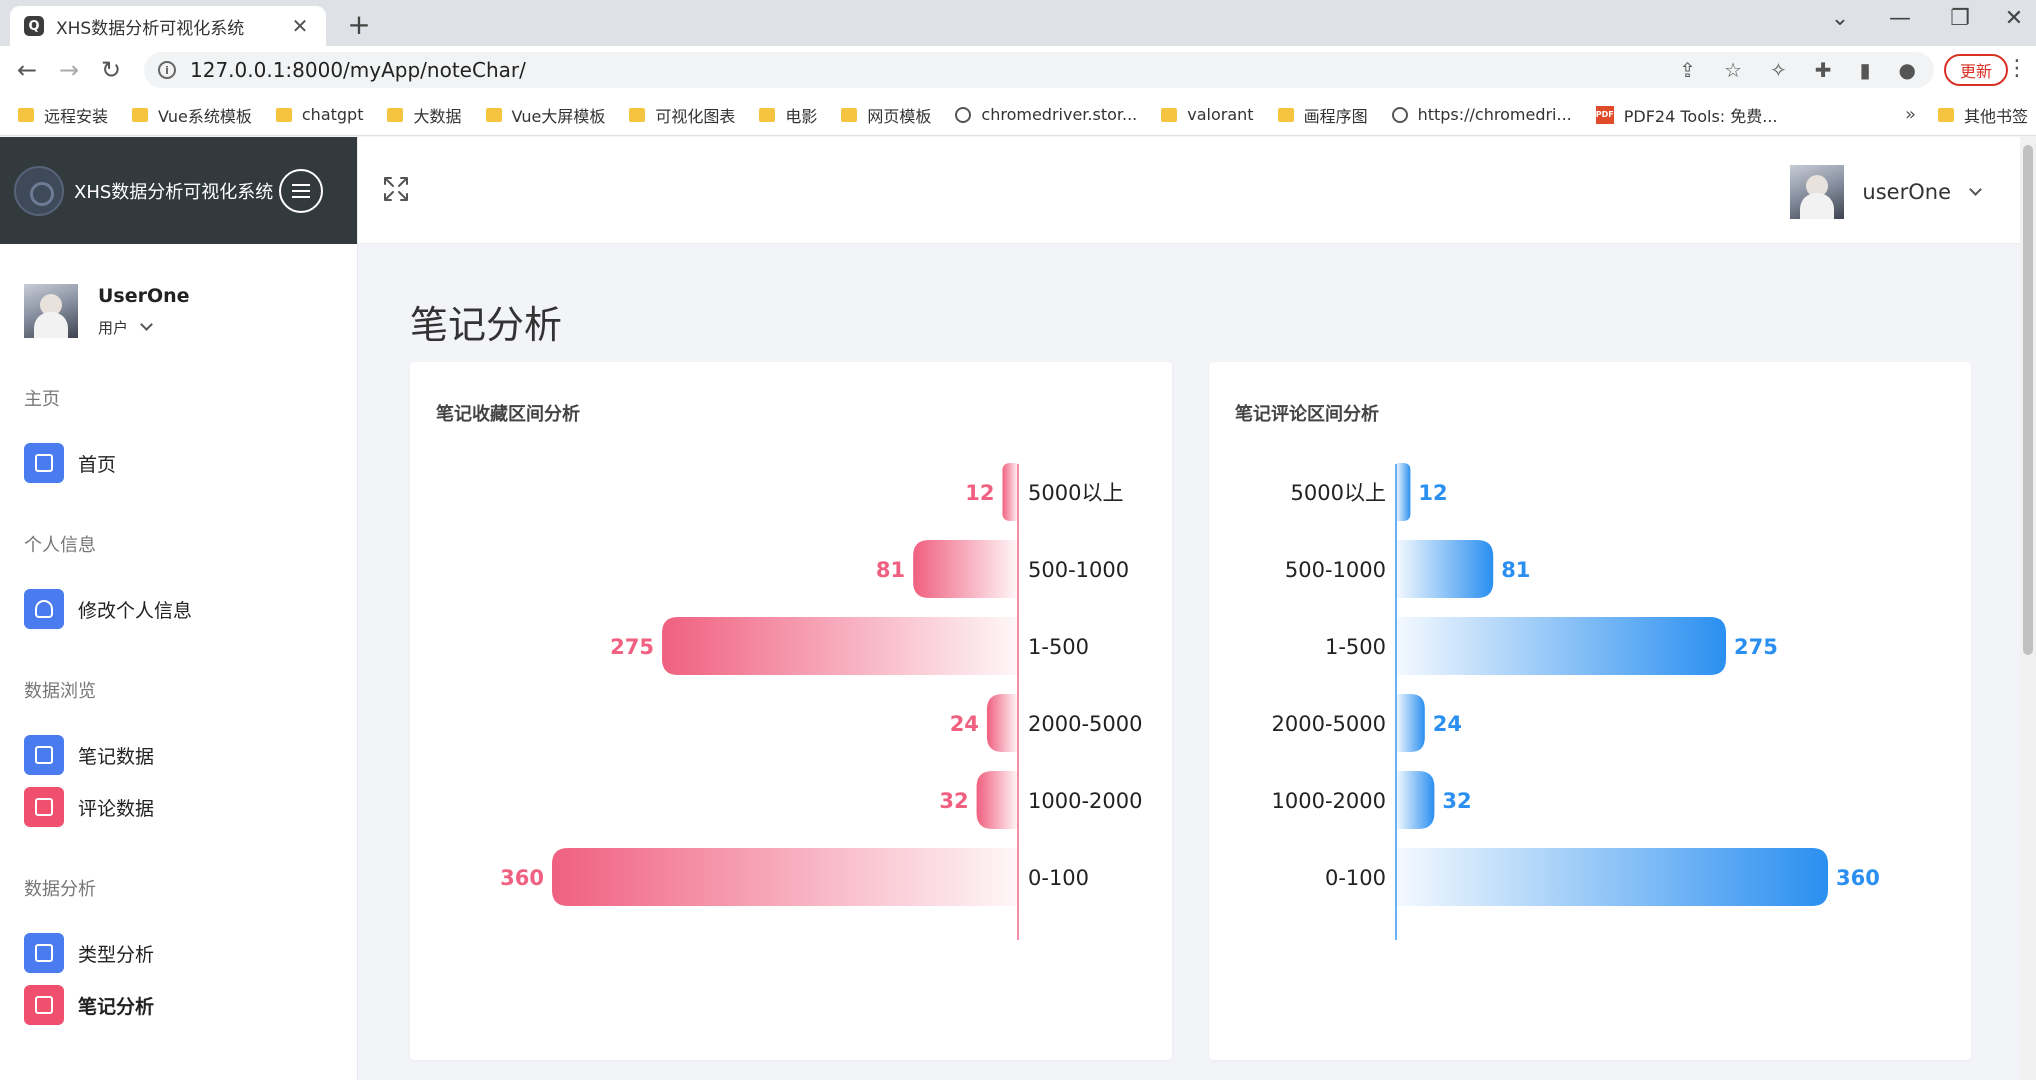 The image size is (2036, 1080). Describe the element at coordinates (1840, 18) in the screenshot. I see `tab-search-chevron-icon: ⌄` at that location.